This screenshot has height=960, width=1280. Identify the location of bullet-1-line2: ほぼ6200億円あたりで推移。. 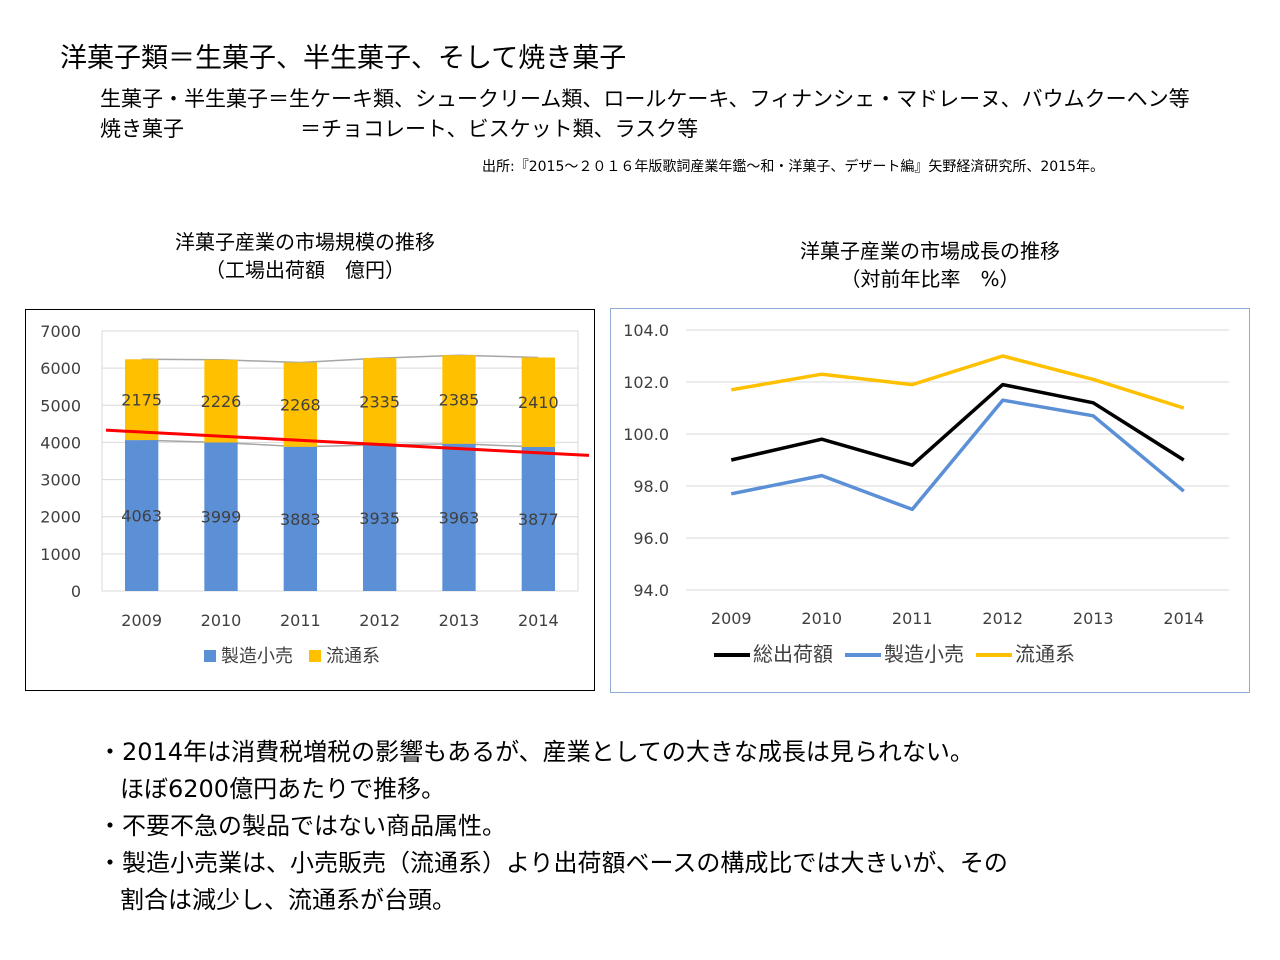
(283, 789).